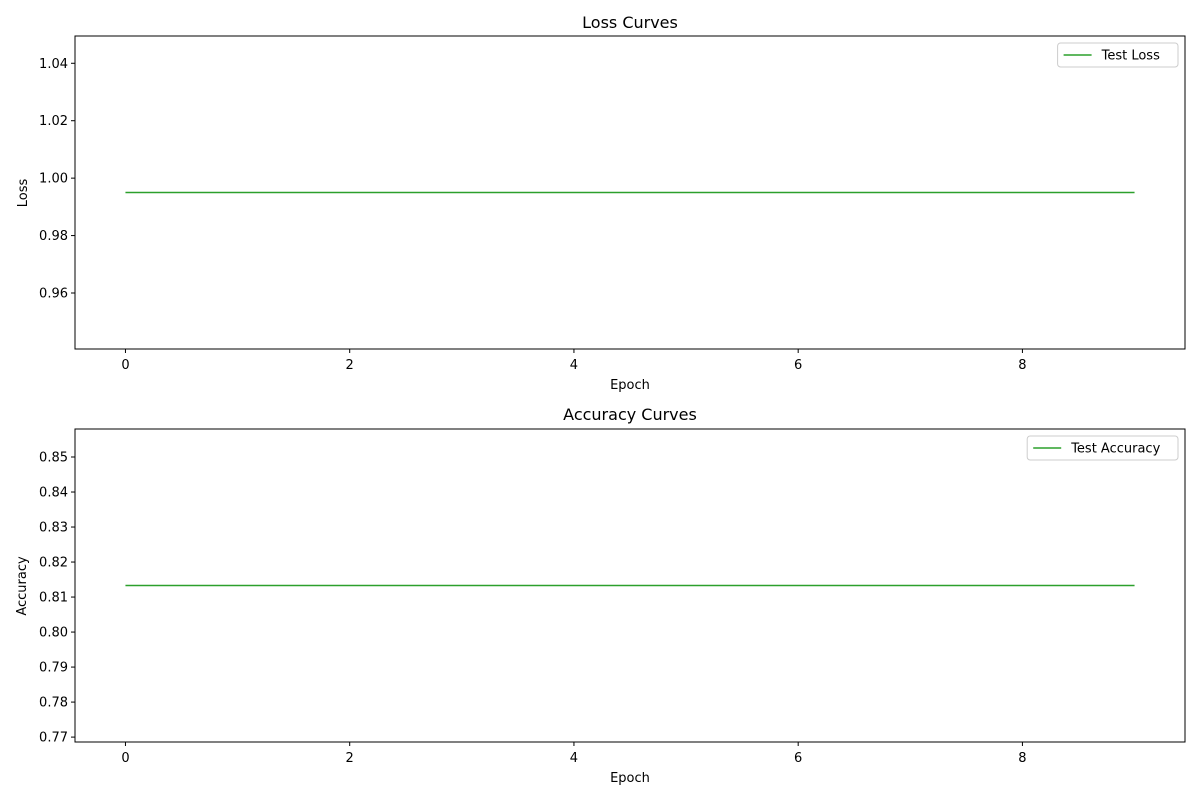  What do you see at coordinates (23, 193) in the screenshot?
I see `loss-y-axis-label: Loss` at bounding box center [23, 193].